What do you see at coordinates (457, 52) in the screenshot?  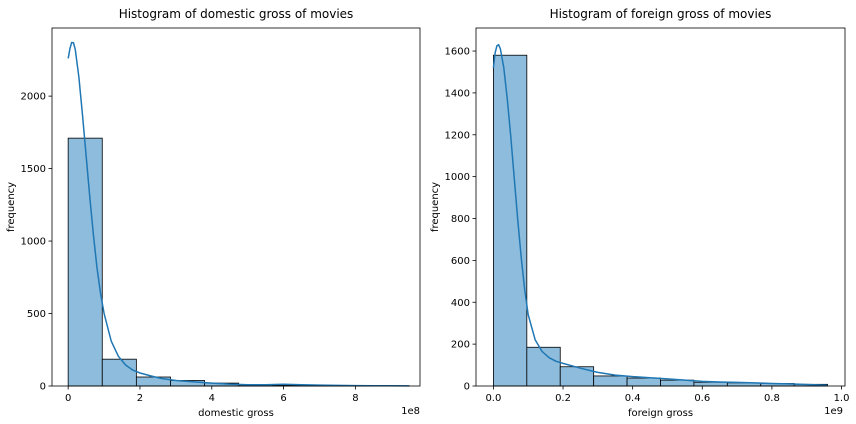 I see `y-tick-label: 1600` at bounding box center [457, 52].